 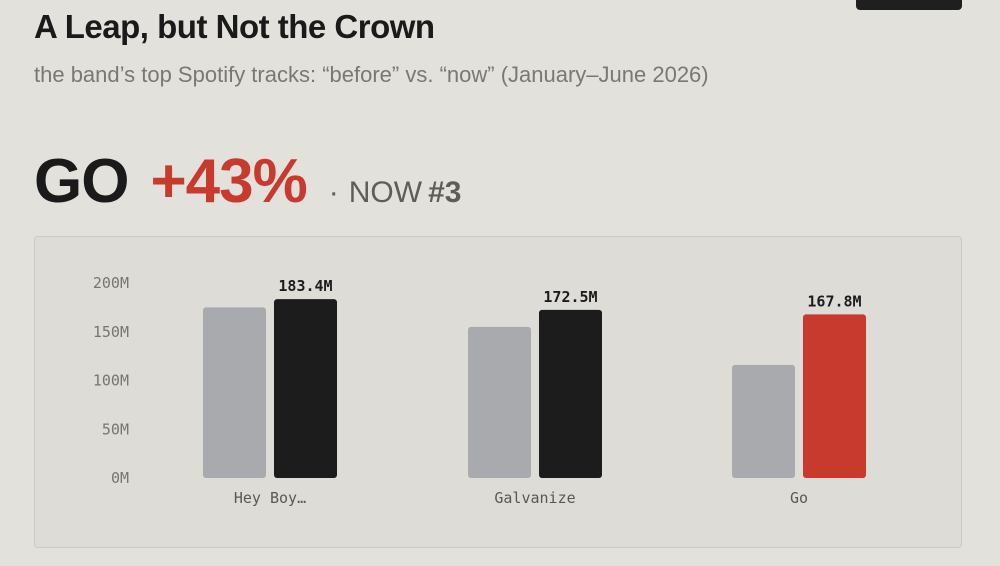 What do you see at coordinates (115, 429) in the screenshot?
I see `y-tick-label: 50M` at bounding box center [115, 429].